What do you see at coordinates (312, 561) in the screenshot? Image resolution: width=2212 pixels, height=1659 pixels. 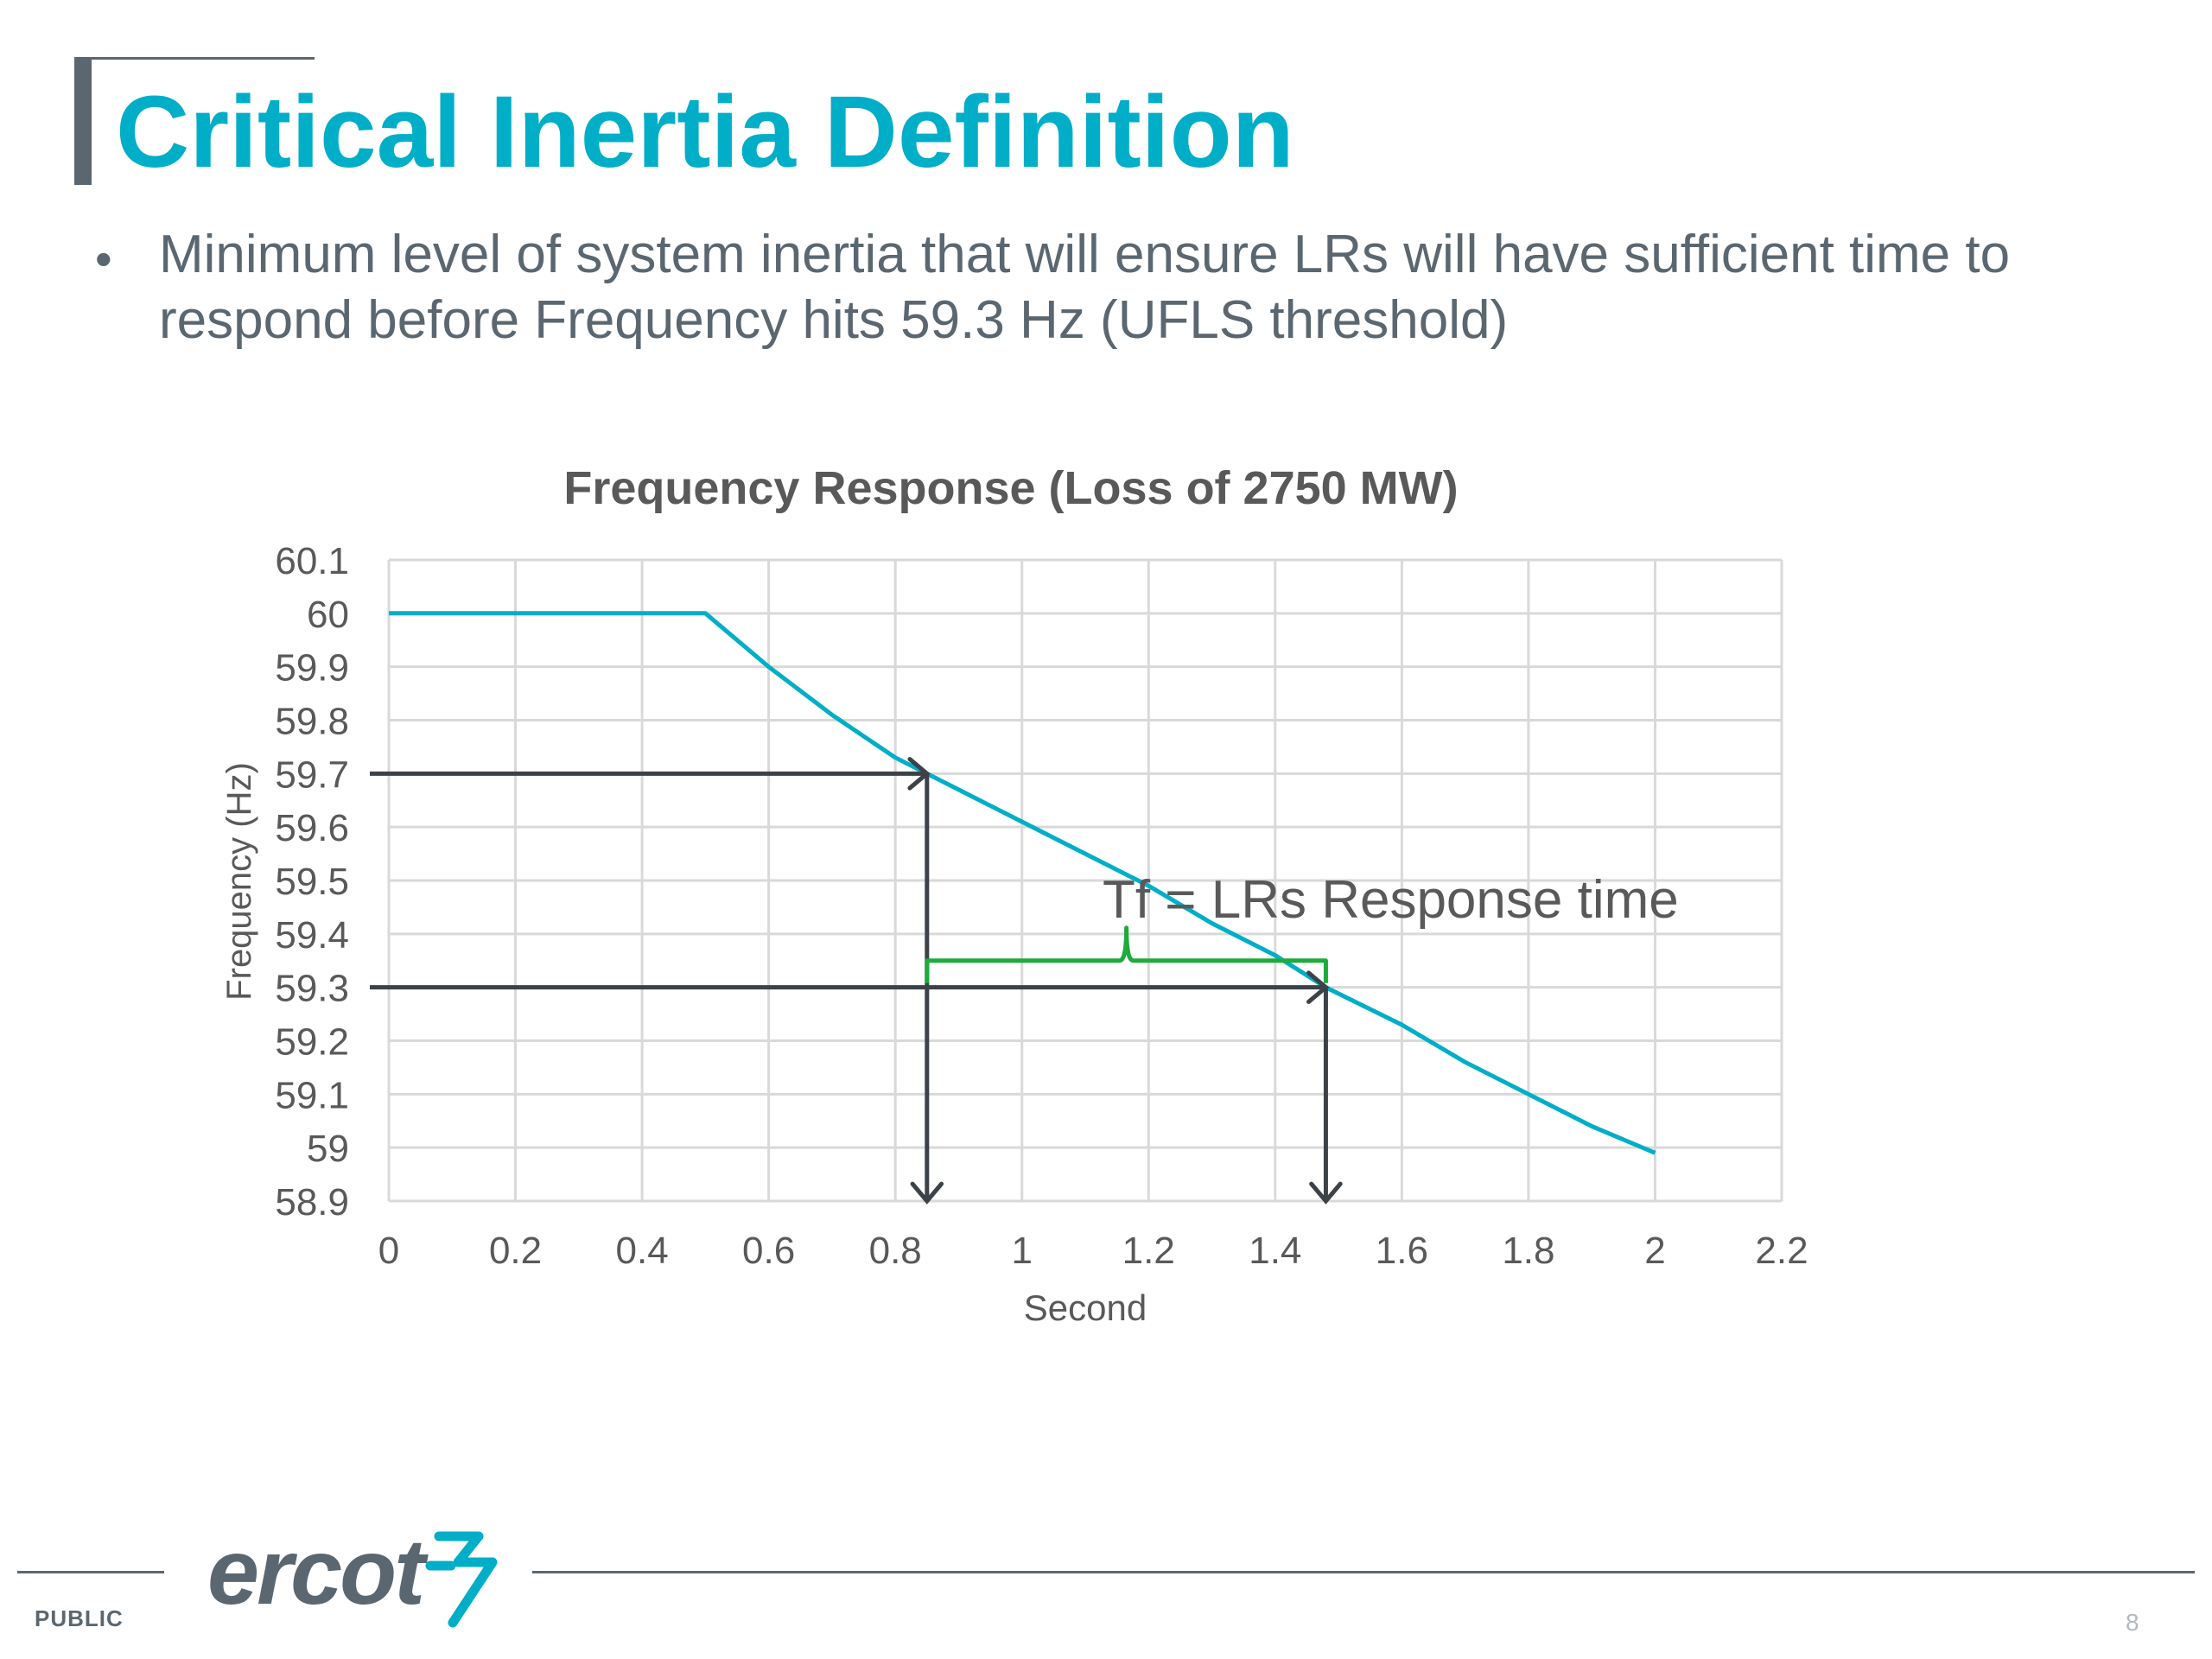 I see `y-tick-label: 60.1` at bounding box center [312, 561].